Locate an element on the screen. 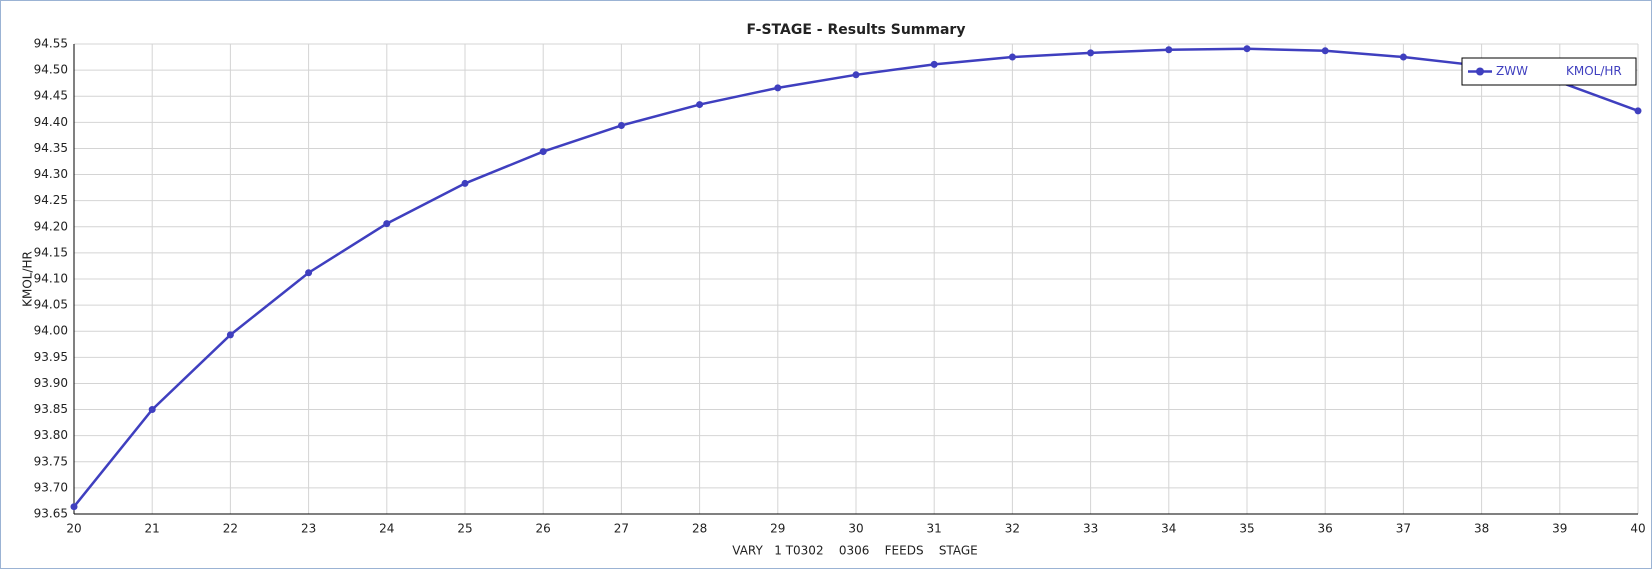  x-tick-label: 31 is located at coordinates (934, 529).